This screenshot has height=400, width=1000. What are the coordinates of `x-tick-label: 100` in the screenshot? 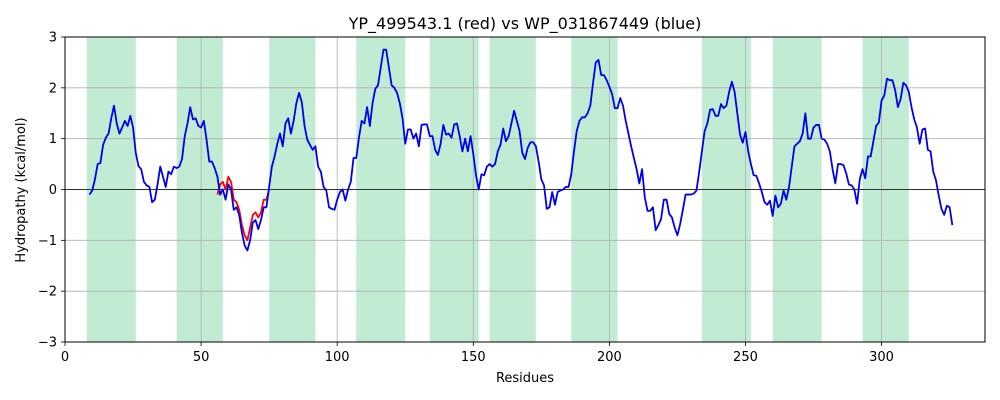 It's located at (337, 357).